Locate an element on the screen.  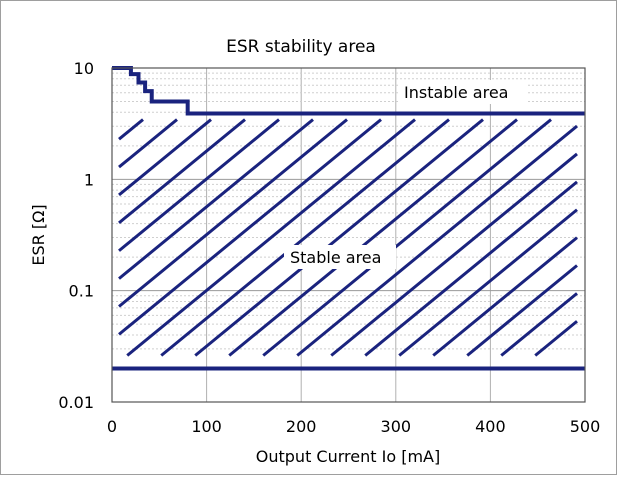
stable-area-label: Stable area is located at coordinates (335, 257).